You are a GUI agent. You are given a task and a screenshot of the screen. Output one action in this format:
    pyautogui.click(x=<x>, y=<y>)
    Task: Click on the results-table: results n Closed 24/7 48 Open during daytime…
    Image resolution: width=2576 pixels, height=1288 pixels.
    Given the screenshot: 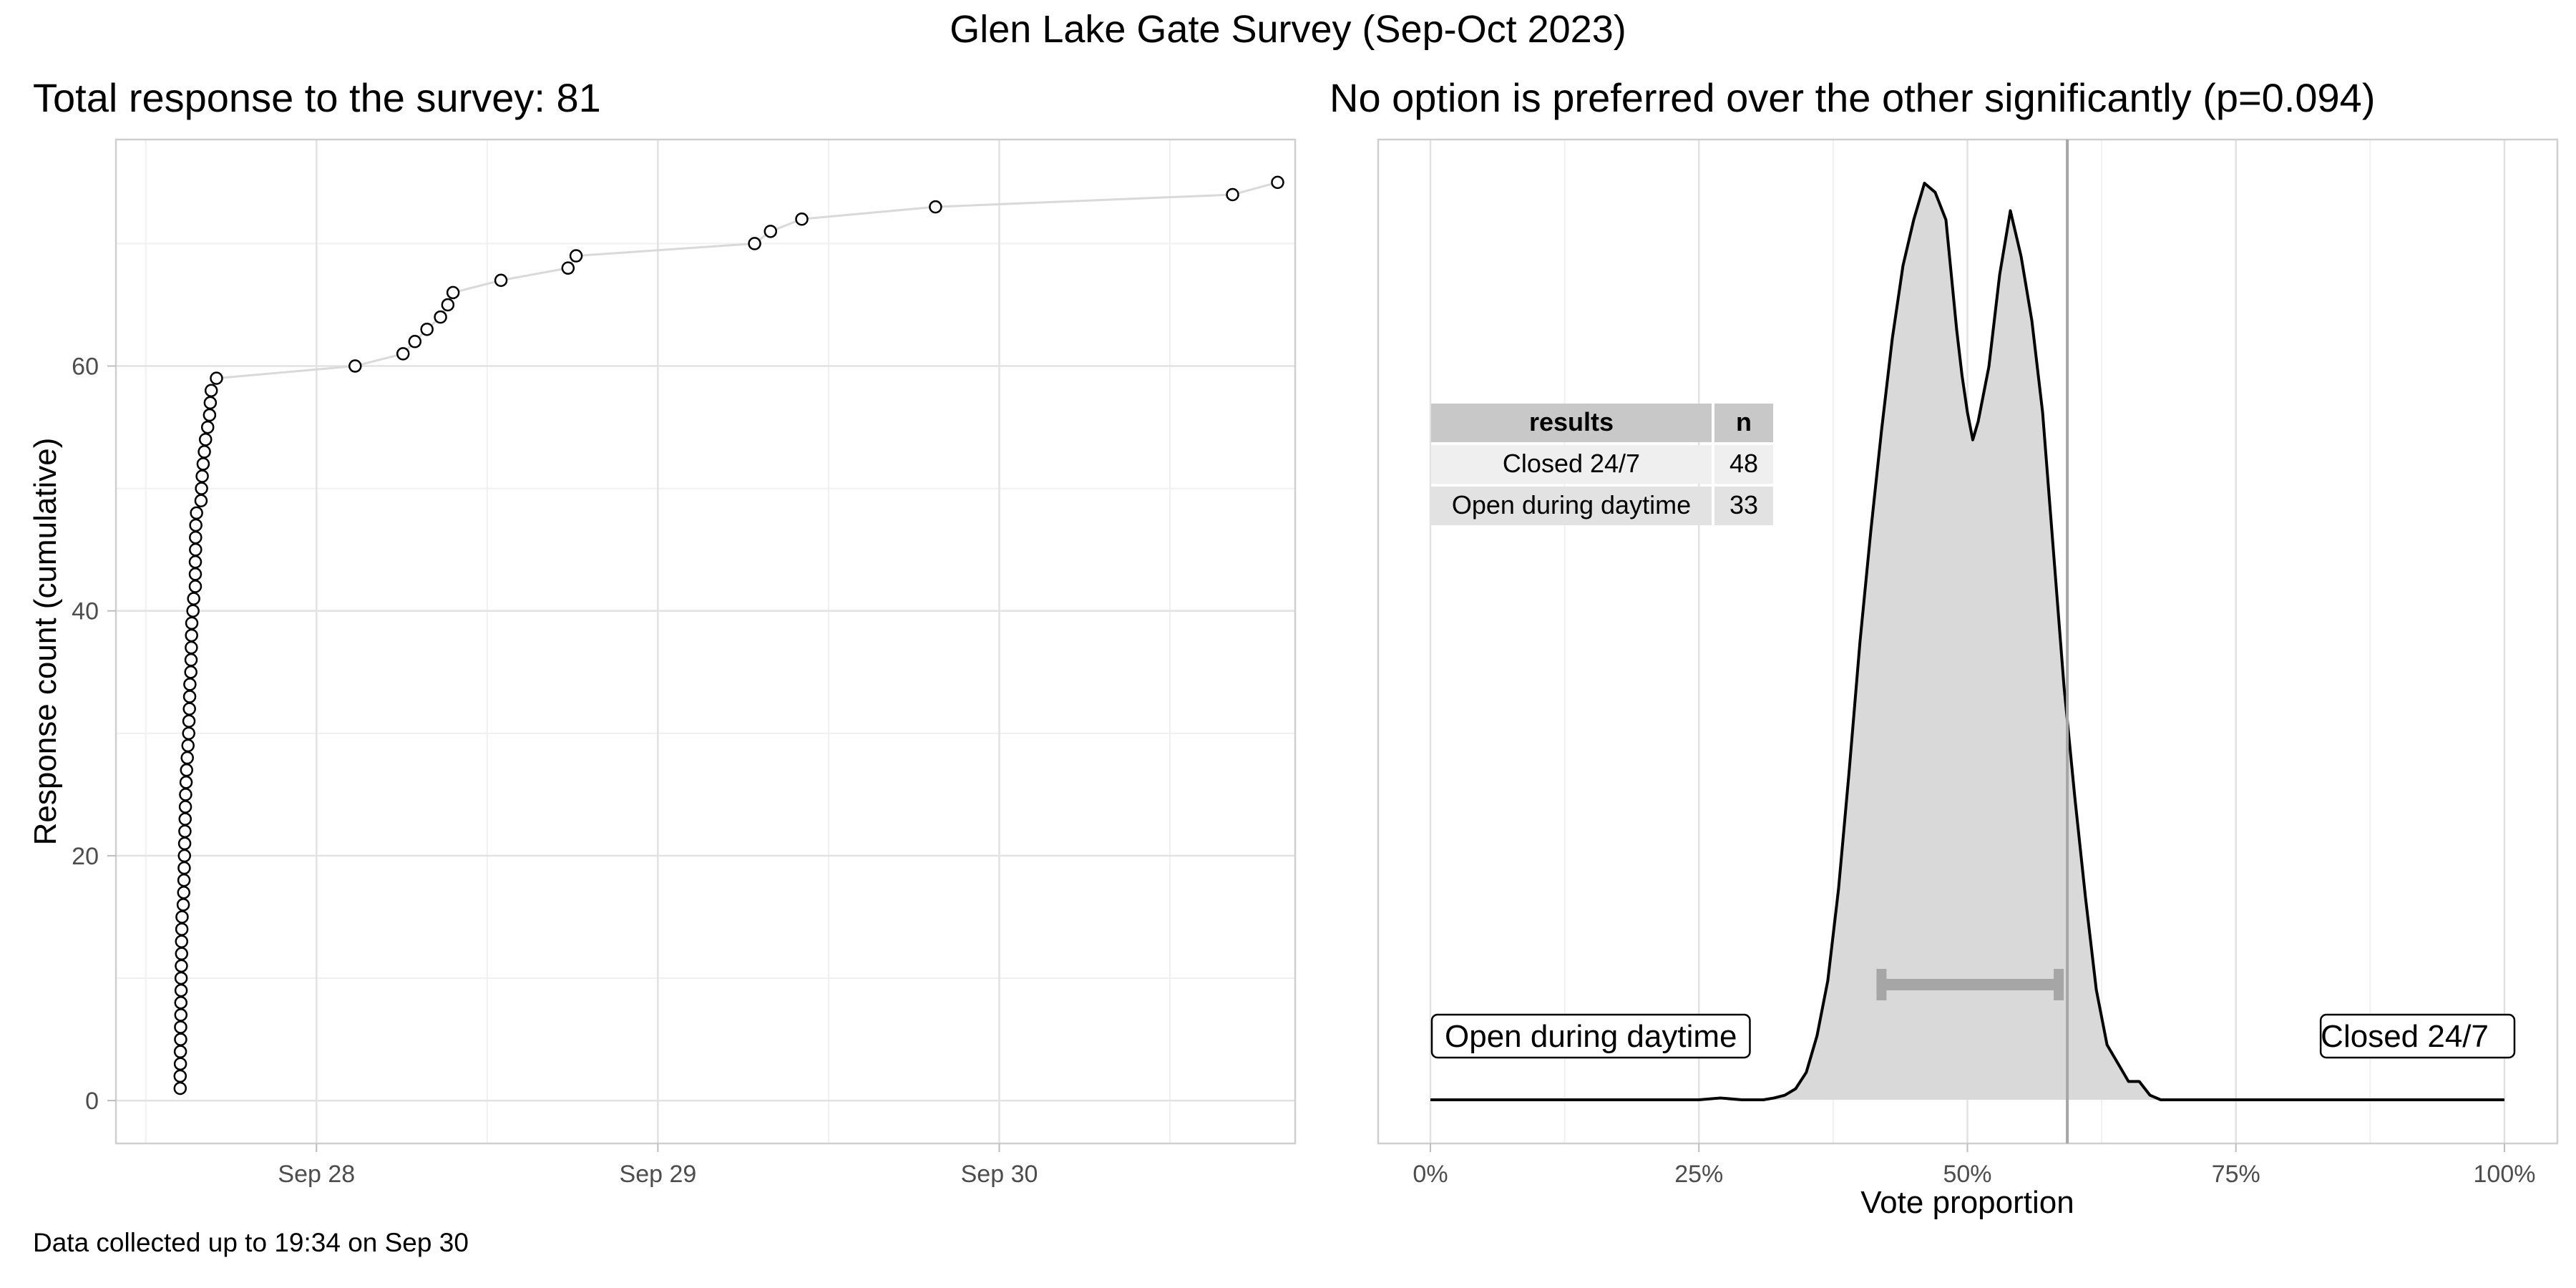 What is the action you would take?
    pyautogui.click(x=1602, y=464)
    